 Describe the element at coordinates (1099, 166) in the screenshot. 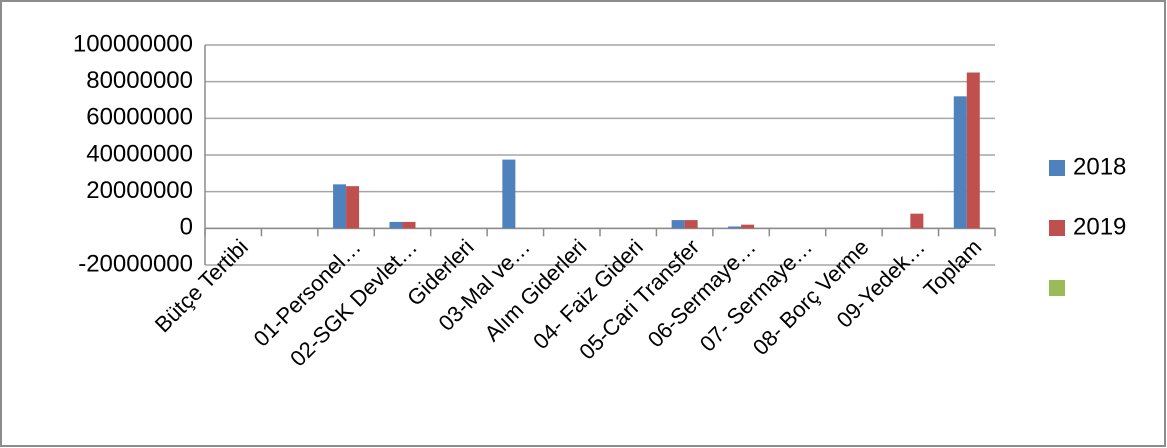

I see `legend-label: 2018` at that location.